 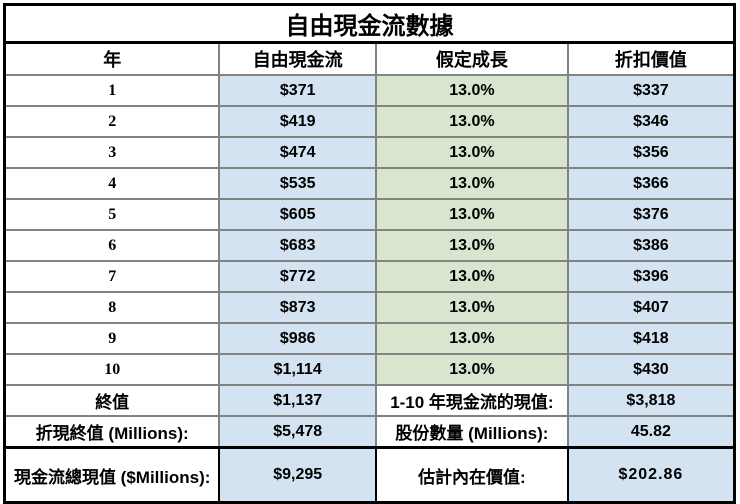 I want to click on fcf-cell: $474, so click(x=298, y=152).